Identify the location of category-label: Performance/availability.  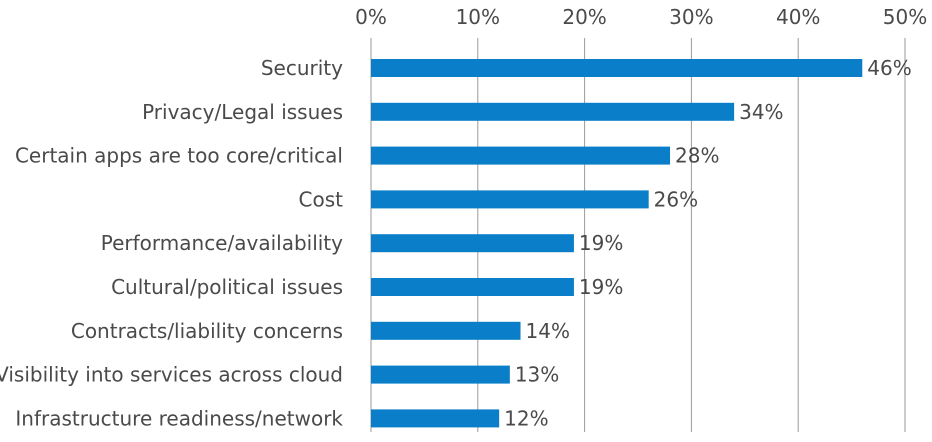
(222, 243).